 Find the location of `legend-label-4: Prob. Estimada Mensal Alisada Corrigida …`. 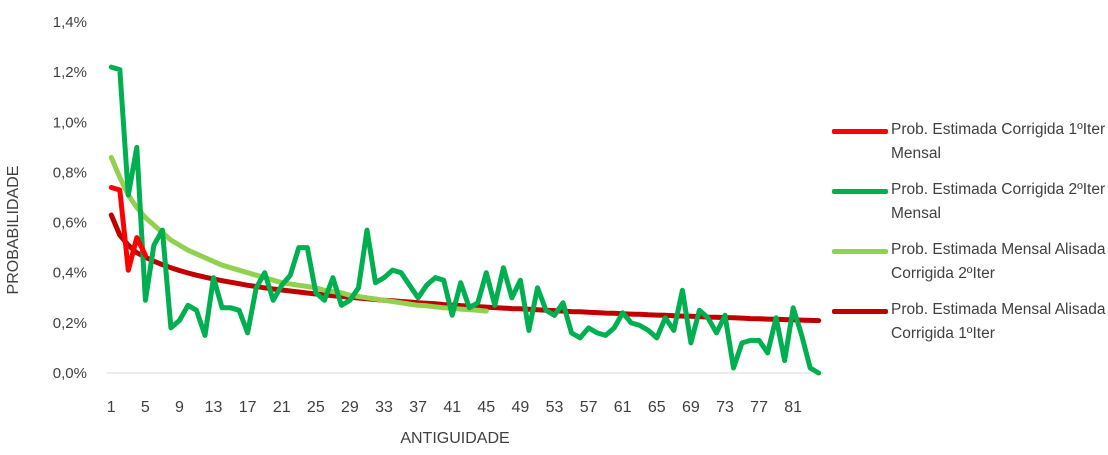

legend-label-4: Prob. Estimada Mensal Alisada Corrigida … is located at coordinates (998, 321).